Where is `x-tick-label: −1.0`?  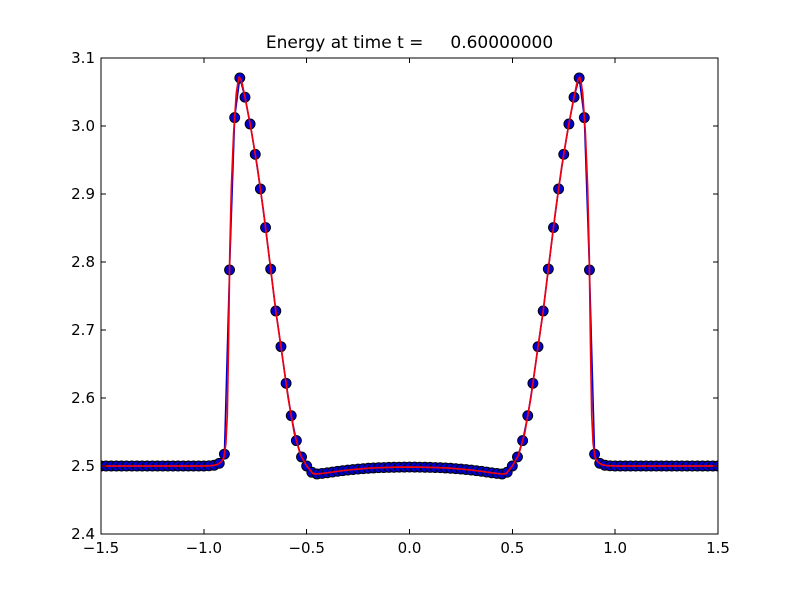 x-tick-label: −1.0 is located at coordinates (204, 548).